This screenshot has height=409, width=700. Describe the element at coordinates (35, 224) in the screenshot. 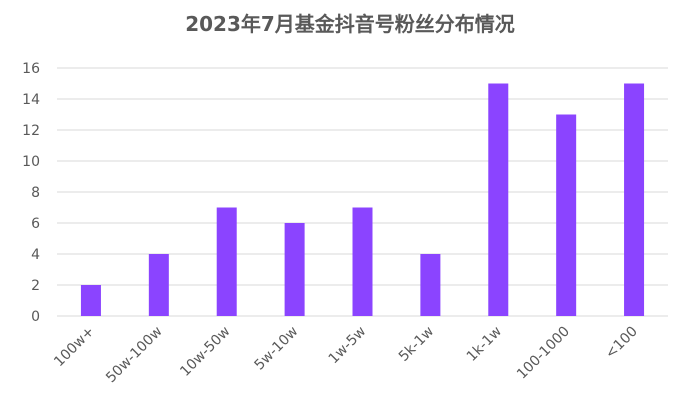

I see `y-tick-label: 6` at that location.